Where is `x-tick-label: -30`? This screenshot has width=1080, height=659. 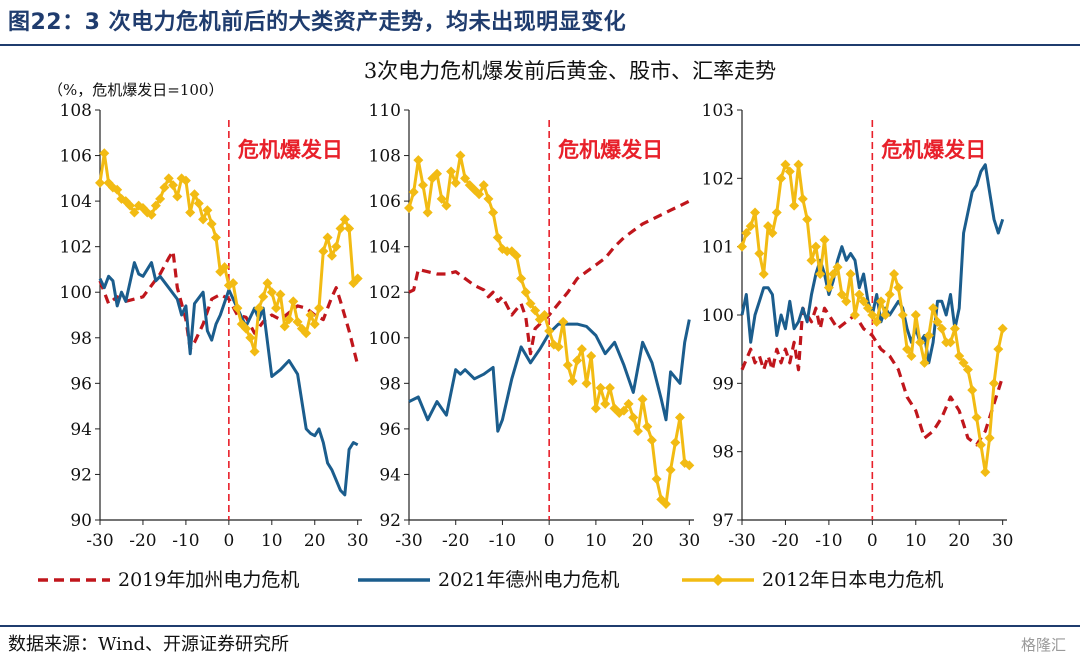 x-tick-label: -30 is located at coordinates (408, 541).